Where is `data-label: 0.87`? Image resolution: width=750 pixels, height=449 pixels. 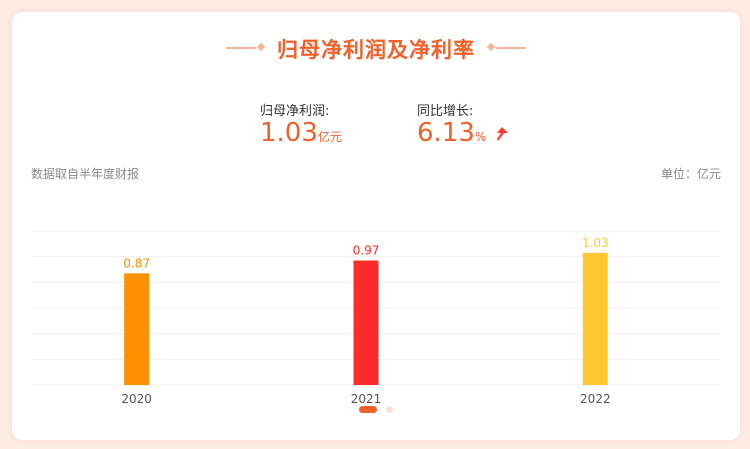
data-label: 0.87 is located at coordinates (136, 263).